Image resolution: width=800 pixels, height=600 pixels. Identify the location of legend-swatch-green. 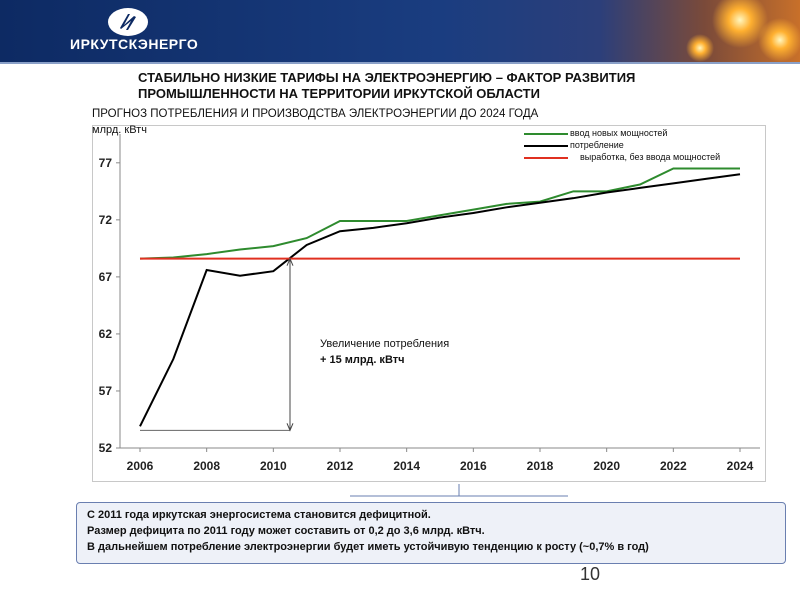
(546, 134).